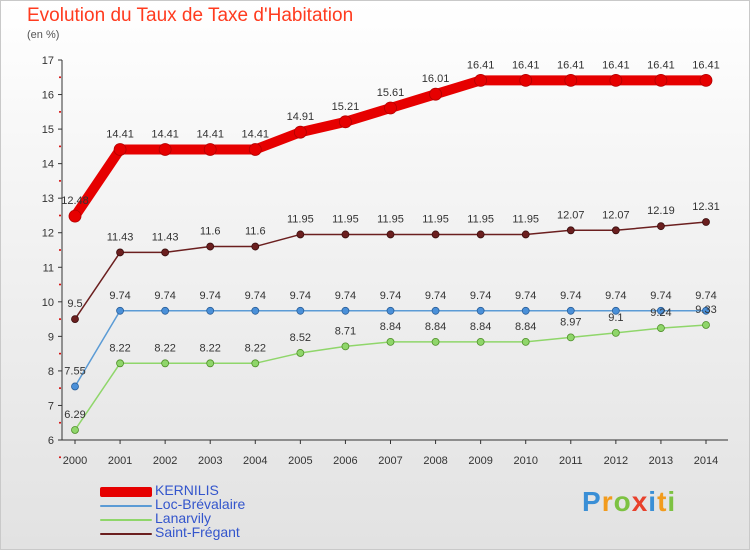  I want to click on data-label: 9.24, so click(660, 313).